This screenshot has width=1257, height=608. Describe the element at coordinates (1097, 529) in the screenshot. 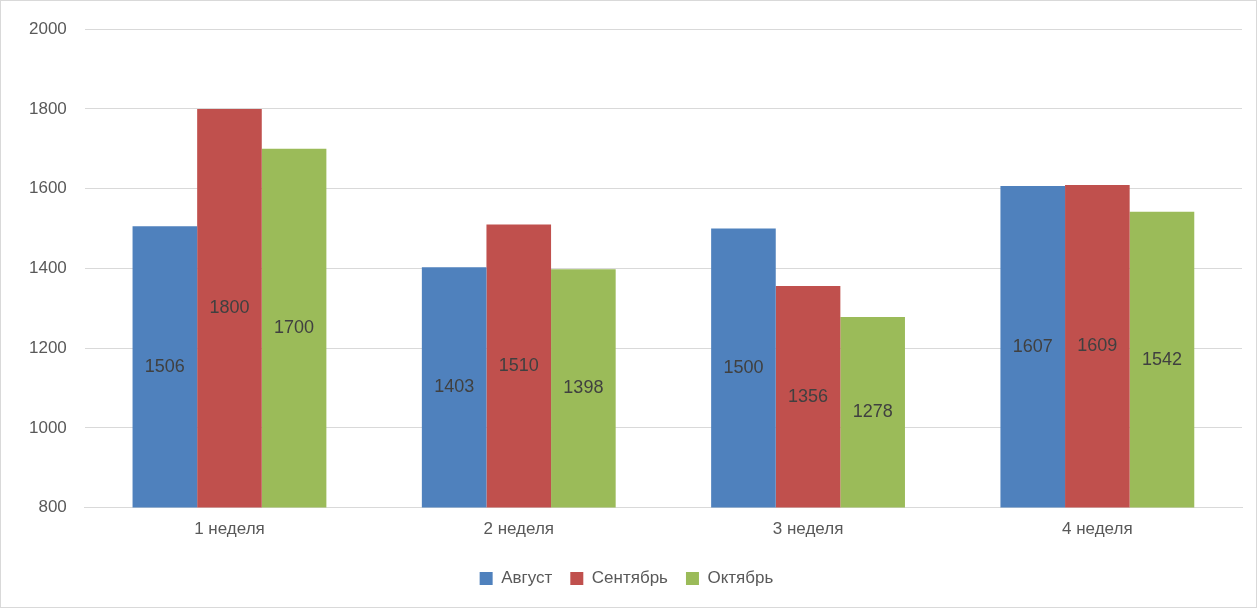

I see `x-tick-label: 4 неделя` at that location.